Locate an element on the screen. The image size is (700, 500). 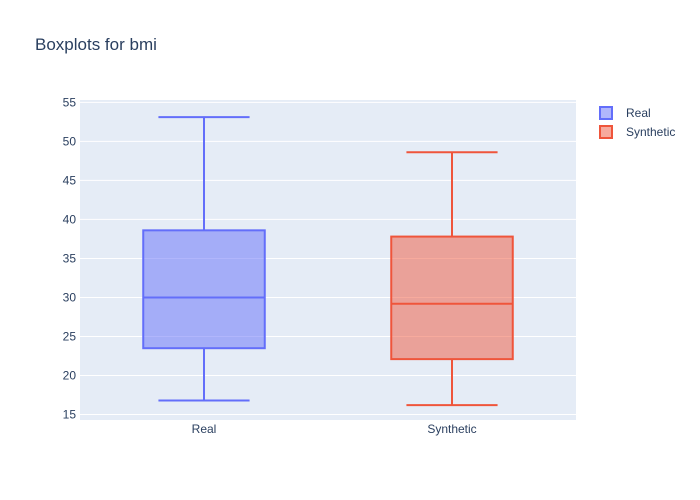
y-tick-label: 50 is located at coordinates (70, 141).